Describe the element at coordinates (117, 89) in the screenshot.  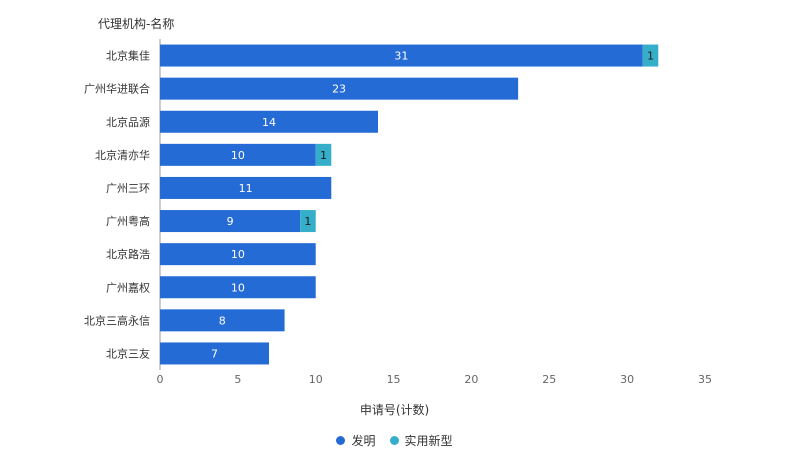
I see `y-category-label: 广州华进联合` at that location.